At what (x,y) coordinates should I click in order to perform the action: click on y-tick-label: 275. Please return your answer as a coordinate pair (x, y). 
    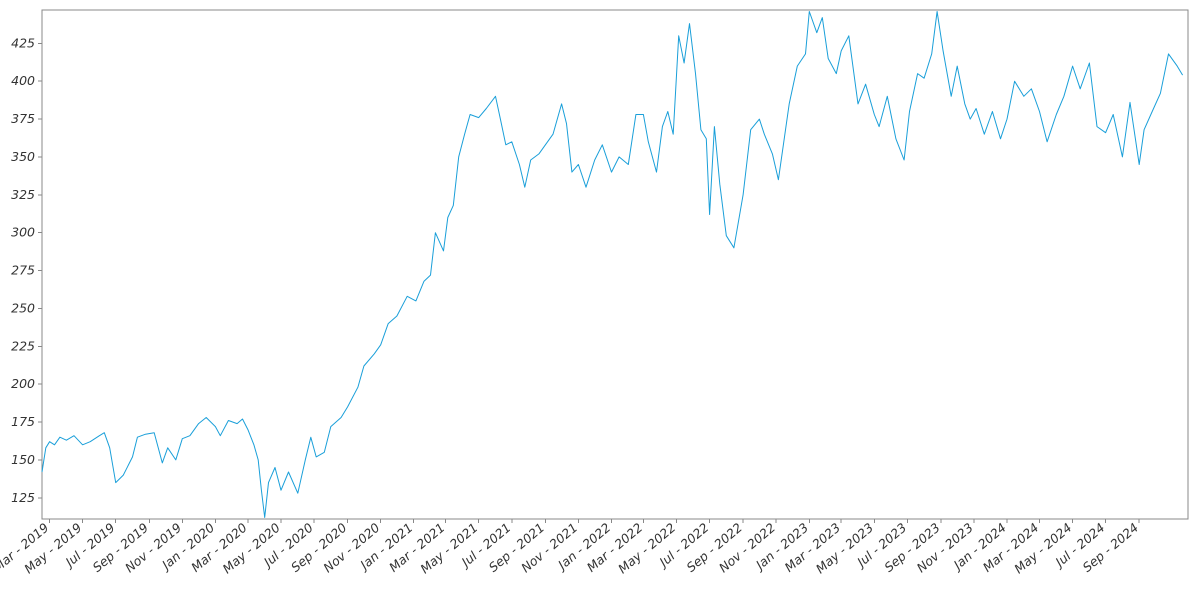
    Looking at the image, I should click on (23, 270).